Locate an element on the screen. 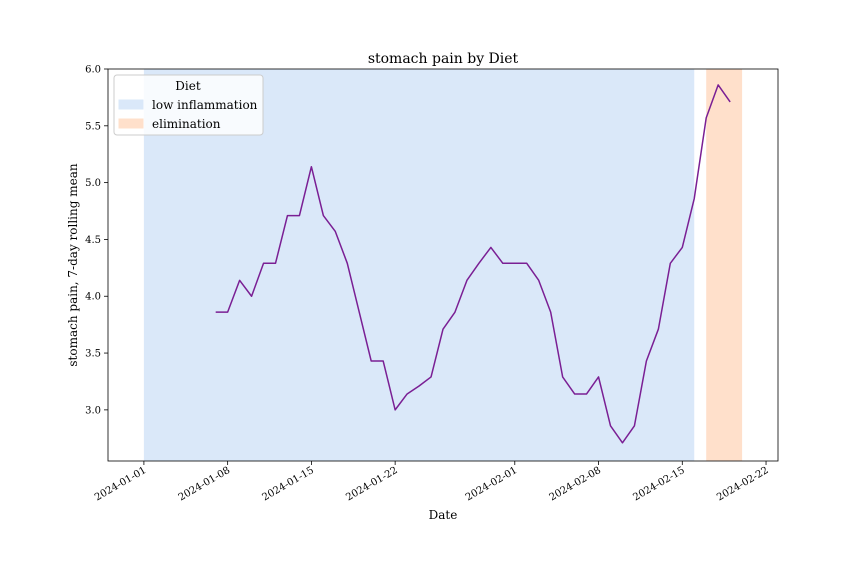 The width and height of the screenshot is (864, 576). y-tick-label: 5.5 is located at coordinates (93, 126).